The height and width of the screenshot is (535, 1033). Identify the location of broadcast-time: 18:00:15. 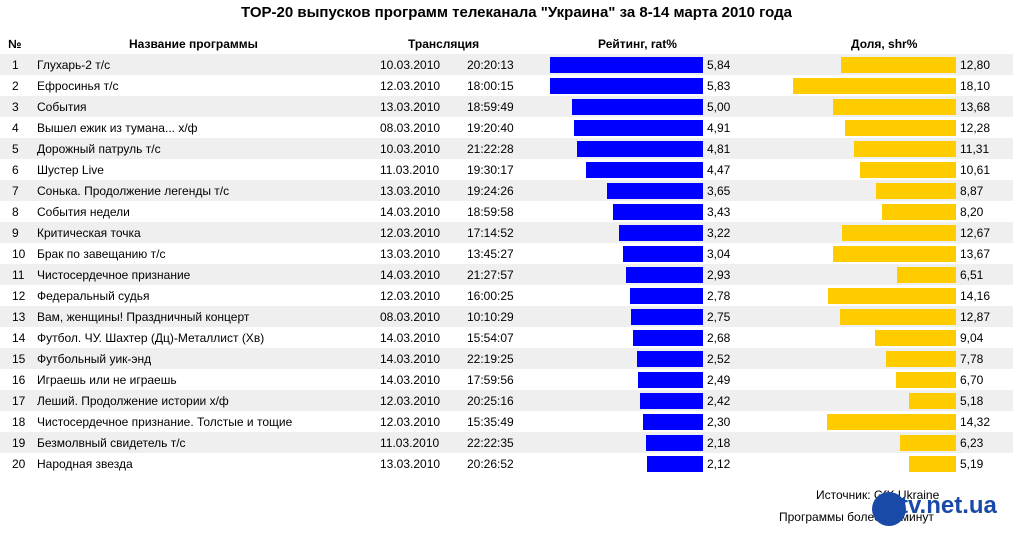
(490, 86).